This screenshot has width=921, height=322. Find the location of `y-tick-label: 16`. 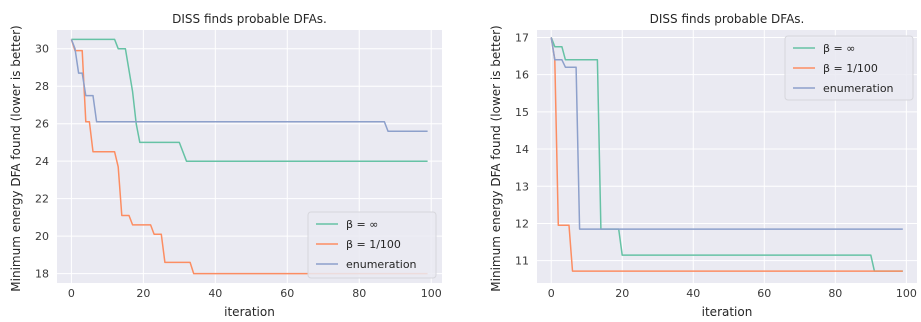

y-tick-label: 16 is located at coordinates (522, 75).